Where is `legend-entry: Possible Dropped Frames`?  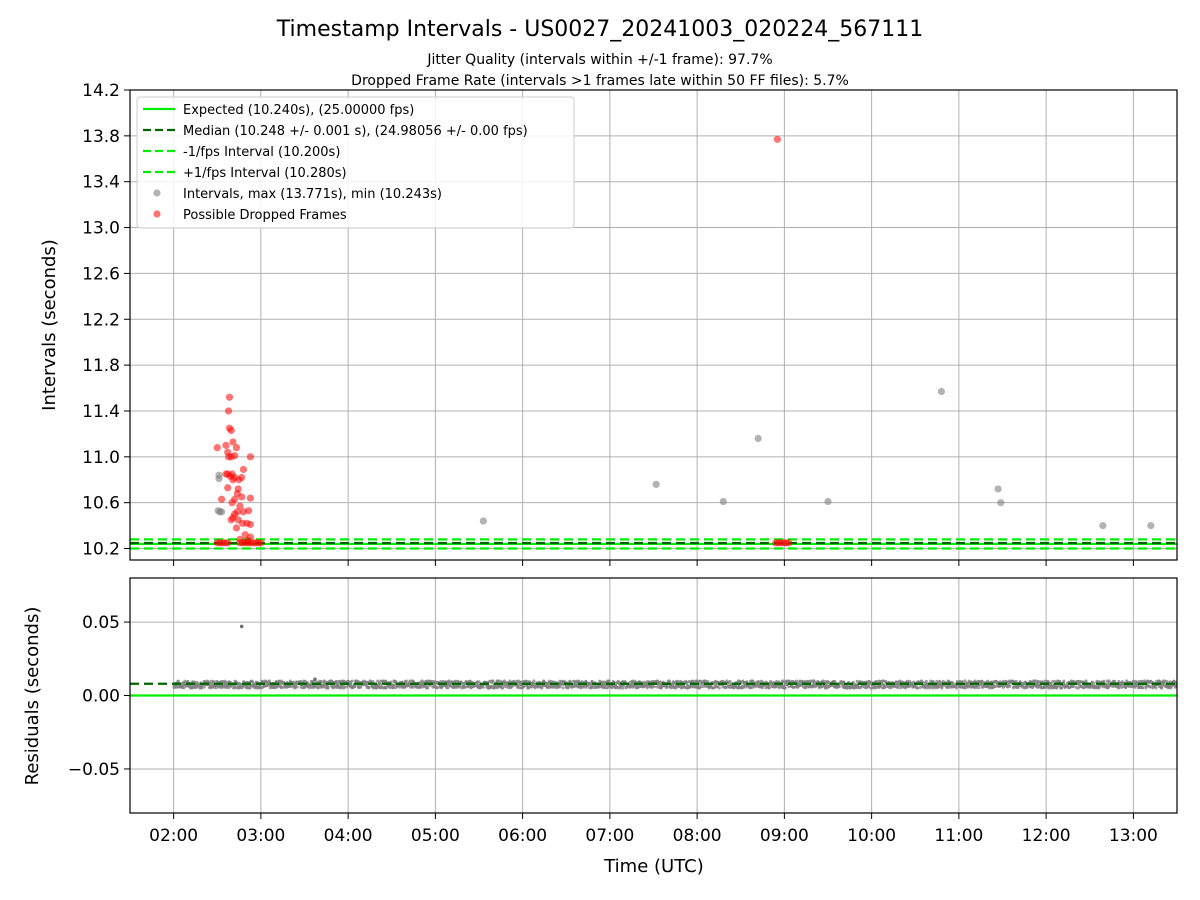
legend-entry: Possible Dropped Frames is located at coordinates (265, 215).